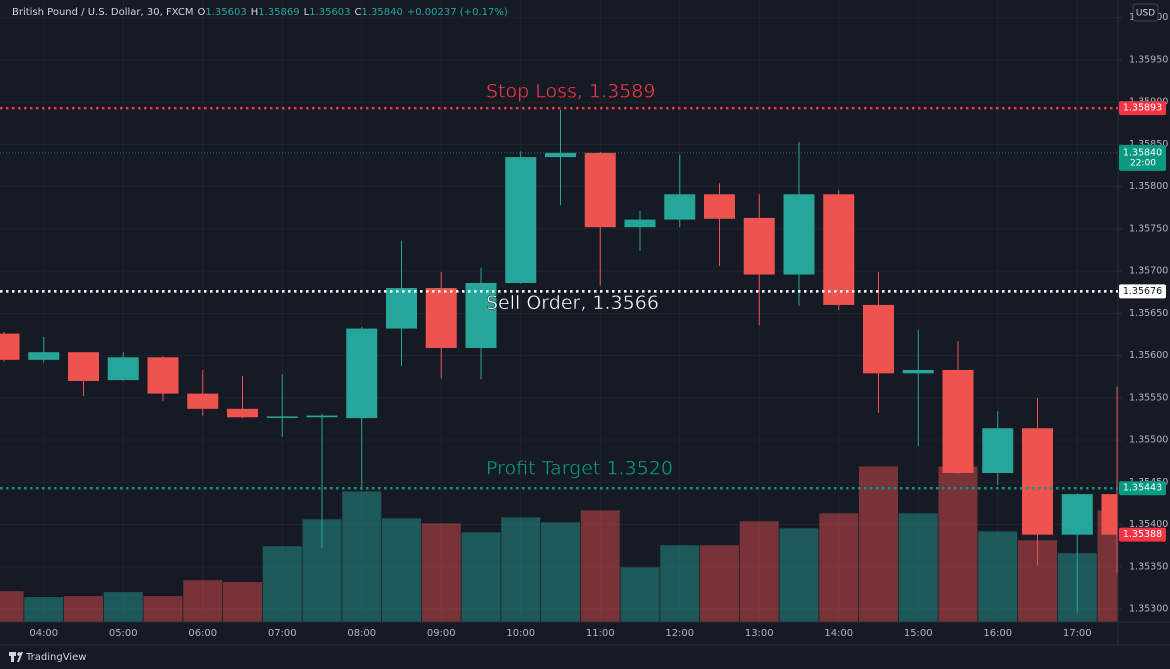 The image size is (1170, 669). I want to click on y-tick-label: 1.35300, so click(1148, 608).